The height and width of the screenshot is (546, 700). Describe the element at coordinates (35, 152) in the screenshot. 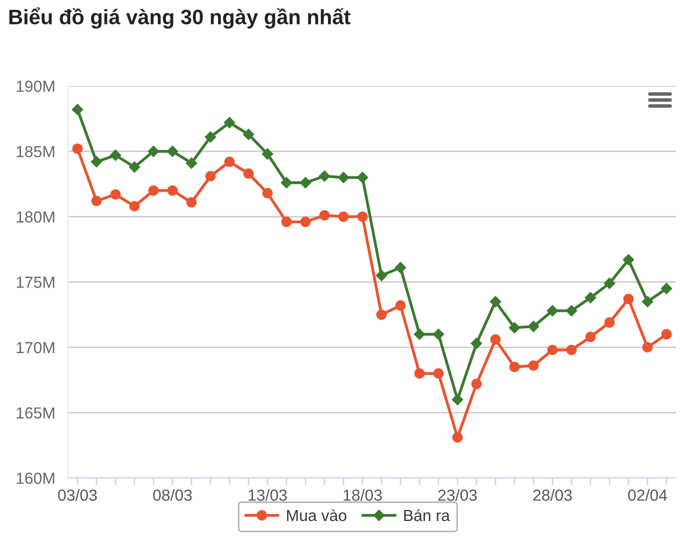

I see `y-tick-label: 185M` at that location.